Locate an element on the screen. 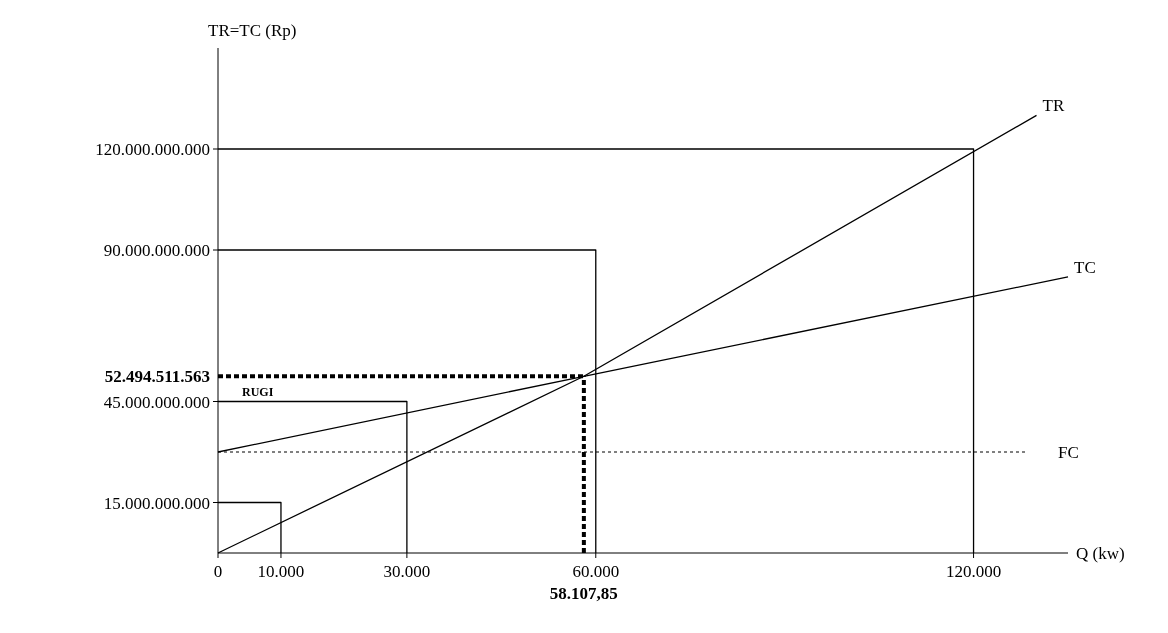 The width and height of the screenshot is (1168, 633). y-tick-label: 15.000.000.000 is located at coordinates (156, 503).